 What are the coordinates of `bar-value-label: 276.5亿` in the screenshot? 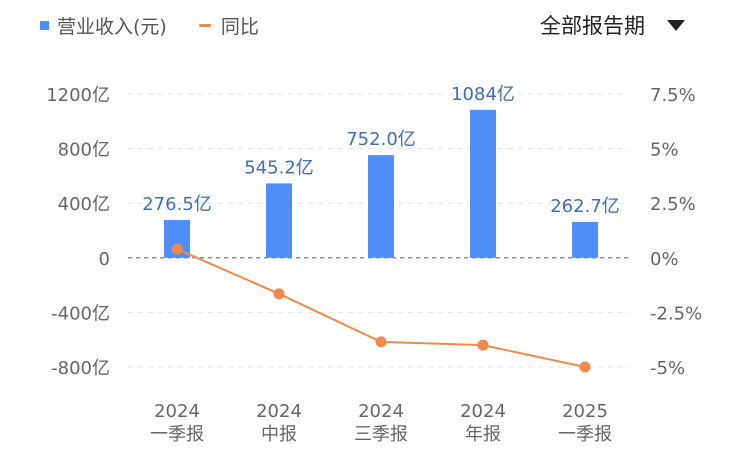 It's located at (177, 204).